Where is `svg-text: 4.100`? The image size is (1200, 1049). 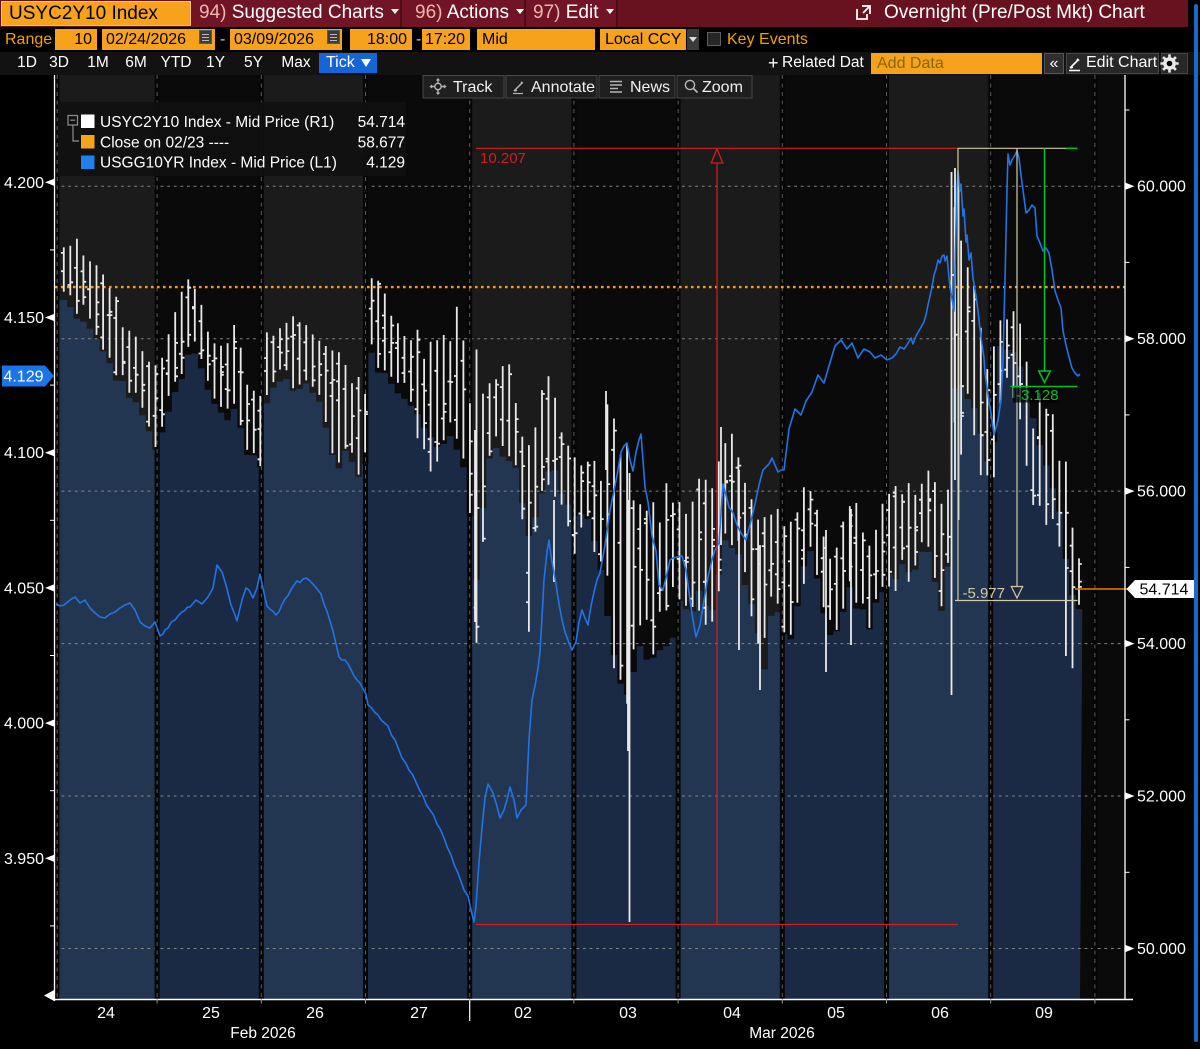
svg-text: 4.100 is located at coordinates (24, 453).